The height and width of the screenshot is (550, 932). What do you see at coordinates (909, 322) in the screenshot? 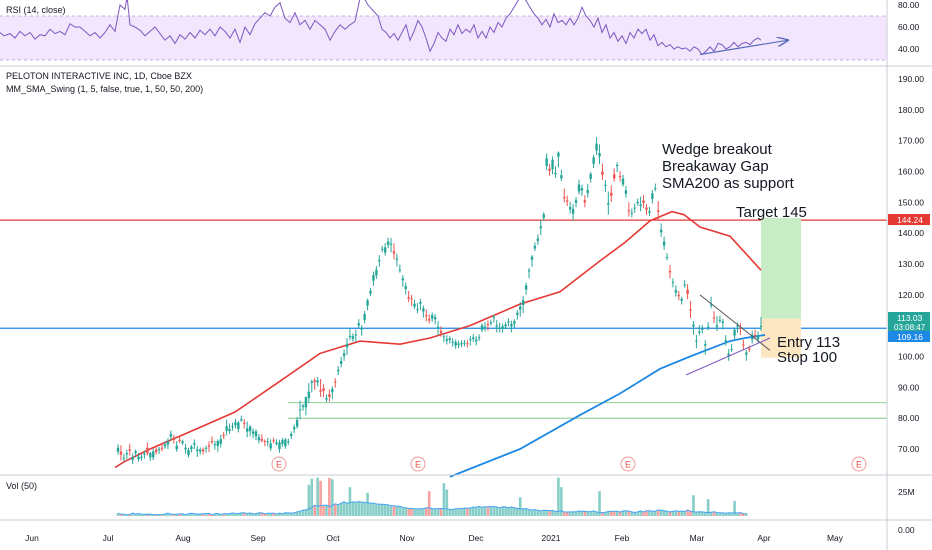
I see `last-price-badge` at bounding box center [909, 322].